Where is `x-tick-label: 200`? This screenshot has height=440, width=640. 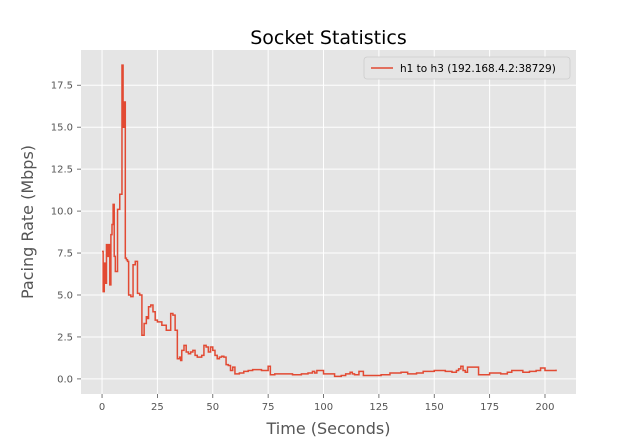 x-tick-label: 200 is located at coordinates (544, 407).